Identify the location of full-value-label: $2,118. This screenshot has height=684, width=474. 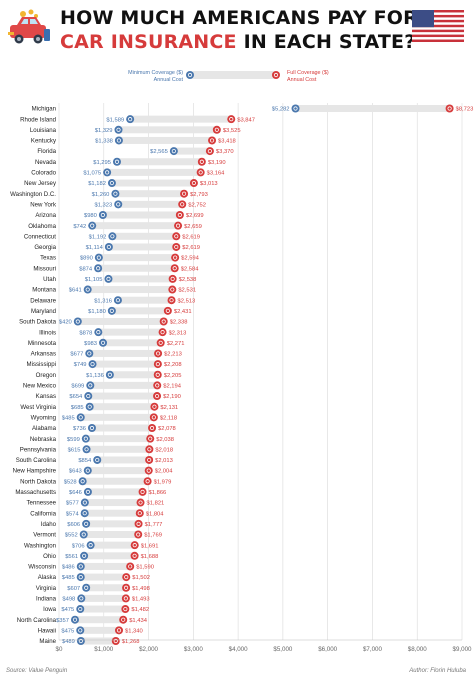
(168, 418).